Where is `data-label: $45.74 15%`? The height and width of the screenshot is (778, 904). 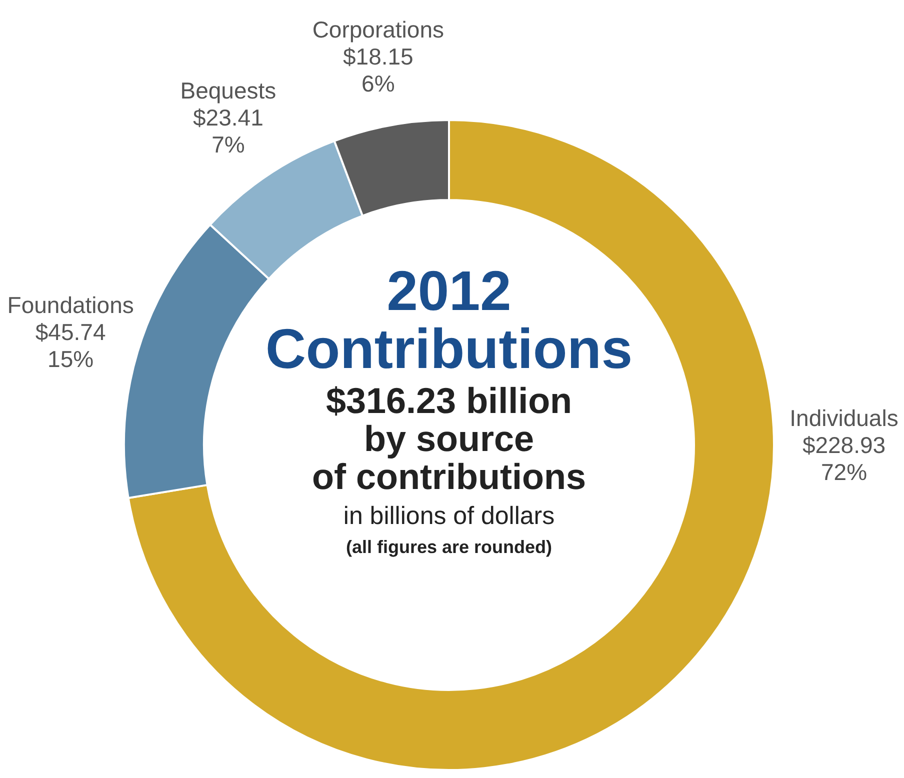
data-label: $45.74 15% is located at coordinates (70, 345).